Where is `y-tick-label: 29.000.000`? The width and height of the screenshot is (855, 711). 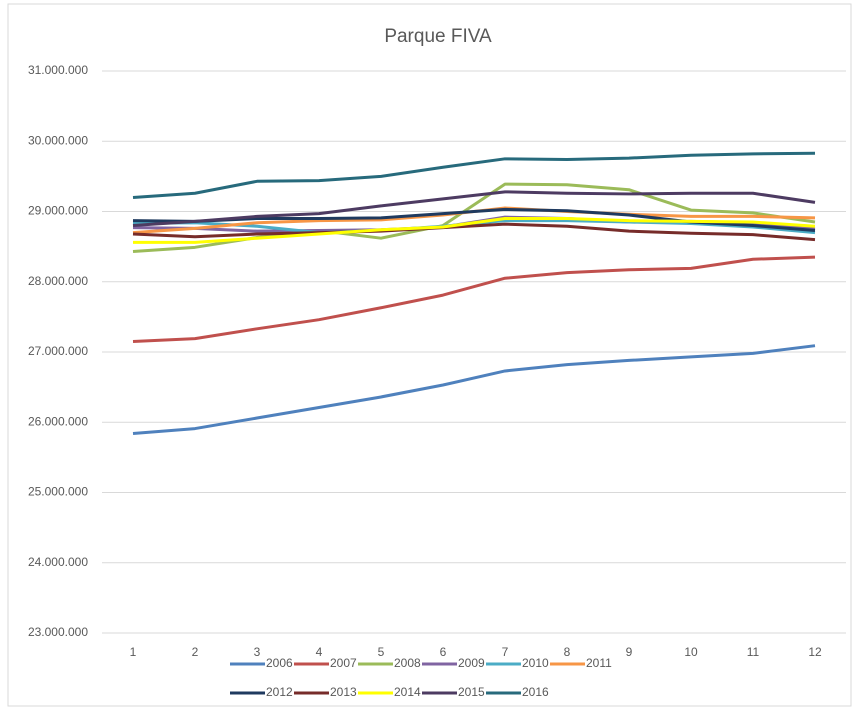 y-tick-label: 29.000.000 is located at coordinates (58, 211).